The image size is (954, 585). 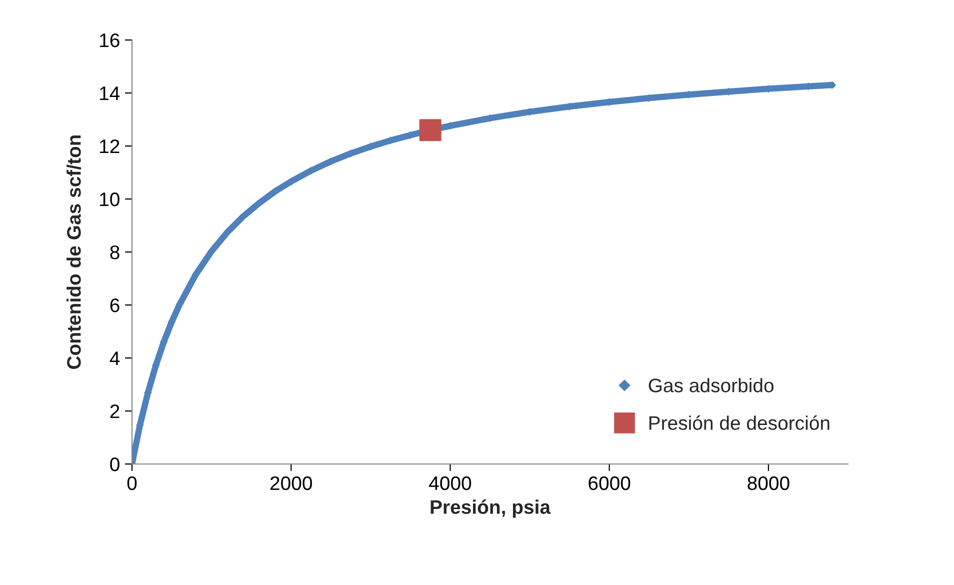 What do you see at coordinates (769, 483) in the screenshot?
I see `x-tick-label: 8000` at bounding box center [769, 483].